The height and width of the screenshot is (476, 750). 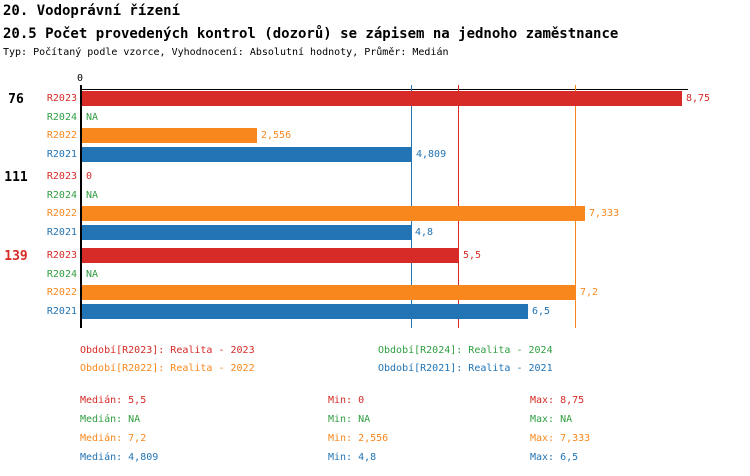 I want to click on legend-item-r2024: Období[R2024]: Realita - 2024, so click(x=465, y=350).